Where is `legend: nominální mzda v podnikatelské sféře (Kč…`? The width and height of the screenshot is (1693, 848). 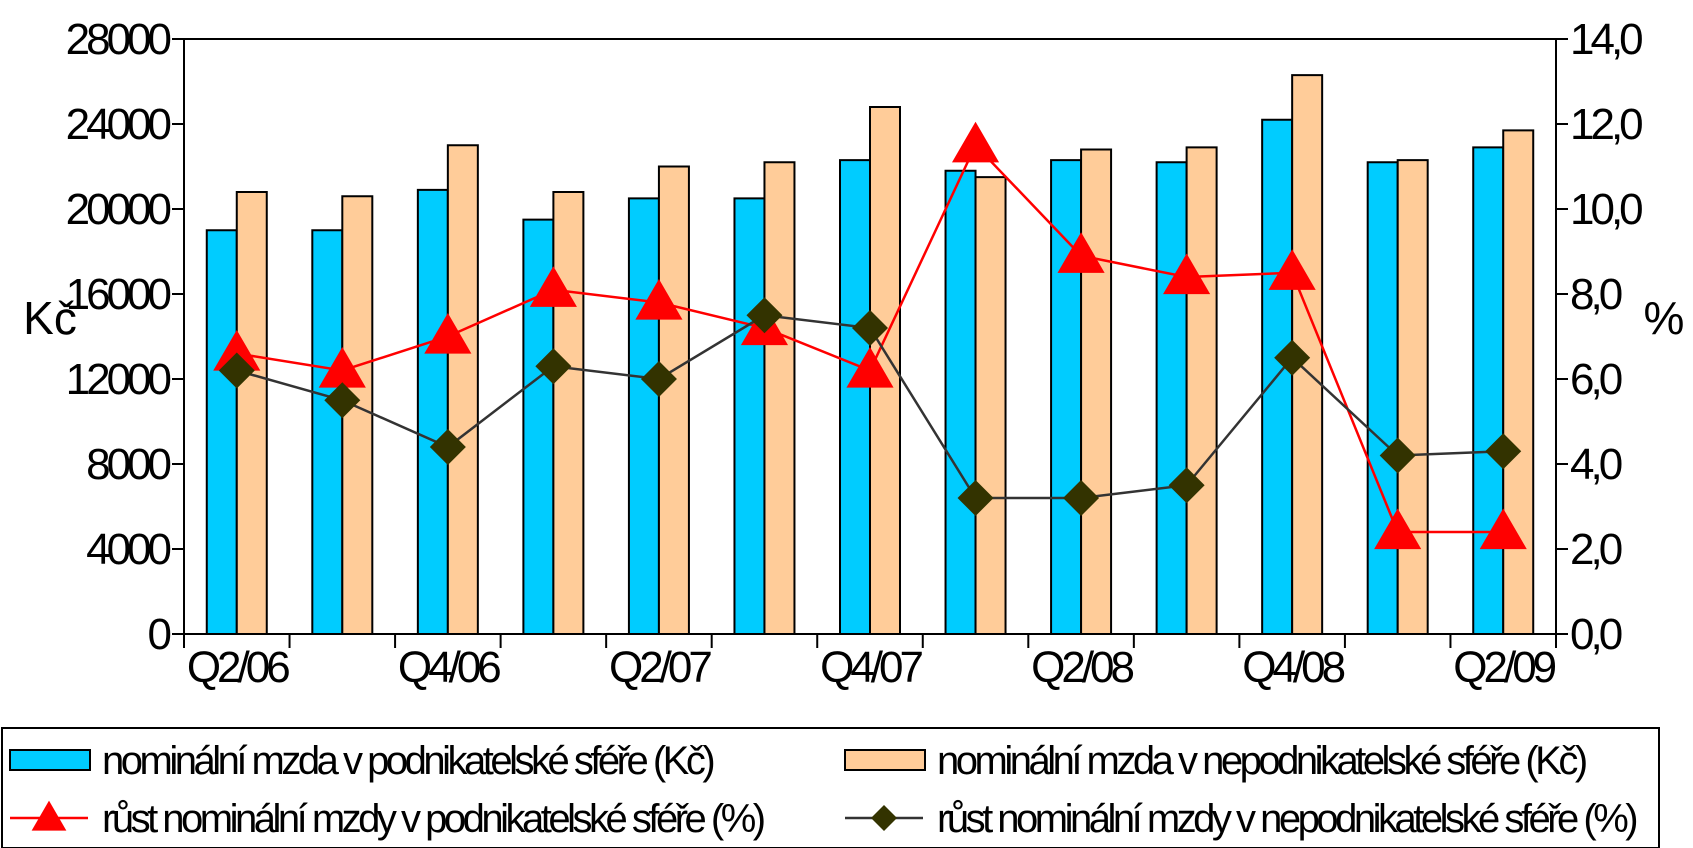 legend: nominální mzda v podnikatelské sféře (Kč… is located at coordinates (830, 787).